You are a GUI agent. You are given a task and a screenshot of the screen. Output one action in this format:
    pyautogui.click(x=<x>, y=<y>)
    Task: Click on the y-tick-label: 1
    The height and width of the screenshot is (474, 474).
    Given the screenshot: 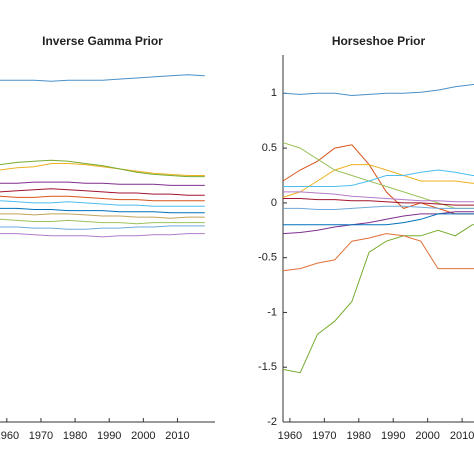 What is the action you would take?
    pyautogui.click(x=274, y=93)
    